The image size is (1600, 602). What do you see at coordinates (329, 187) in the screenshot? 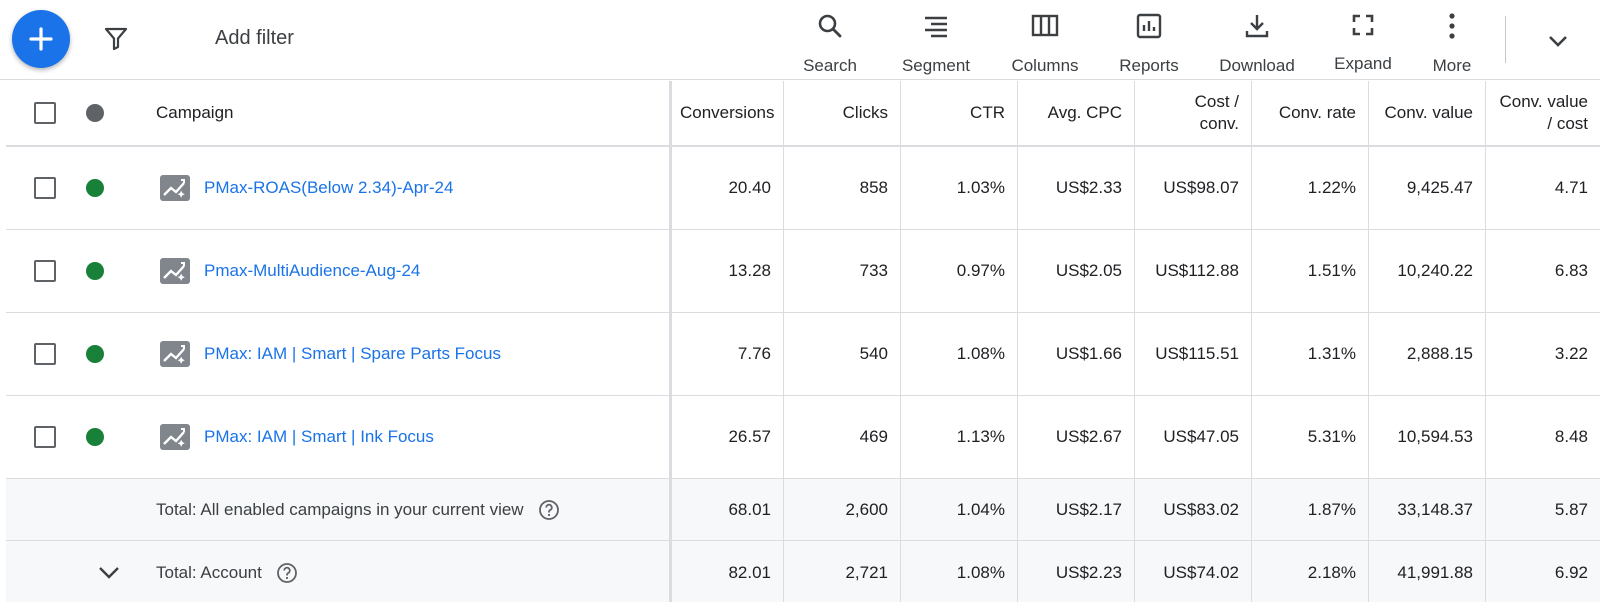
I see `campaign-link: PMax-ROAS(Below 2.34)-Apr-24` at bounding box center [329, 187].